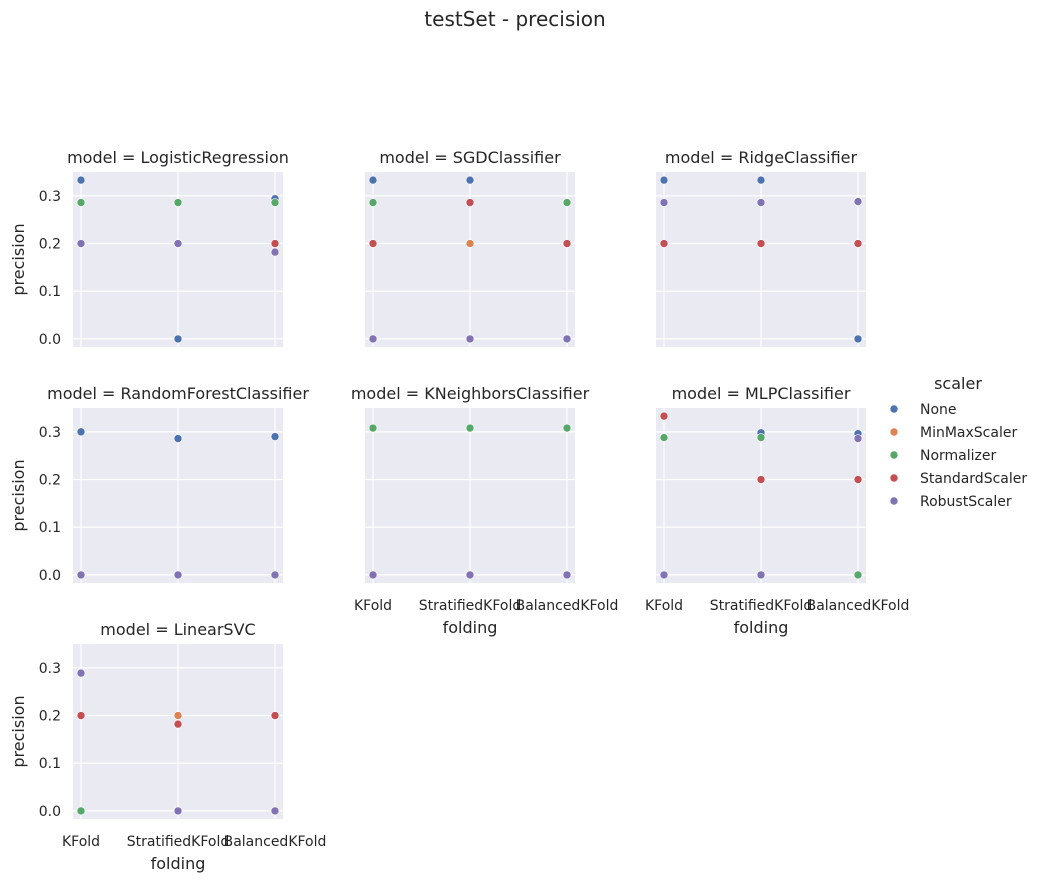 The width and height of the screenshot is (1051, 888). I want to click on panel-title: model = RidgeClassifier, so click(761, 157).